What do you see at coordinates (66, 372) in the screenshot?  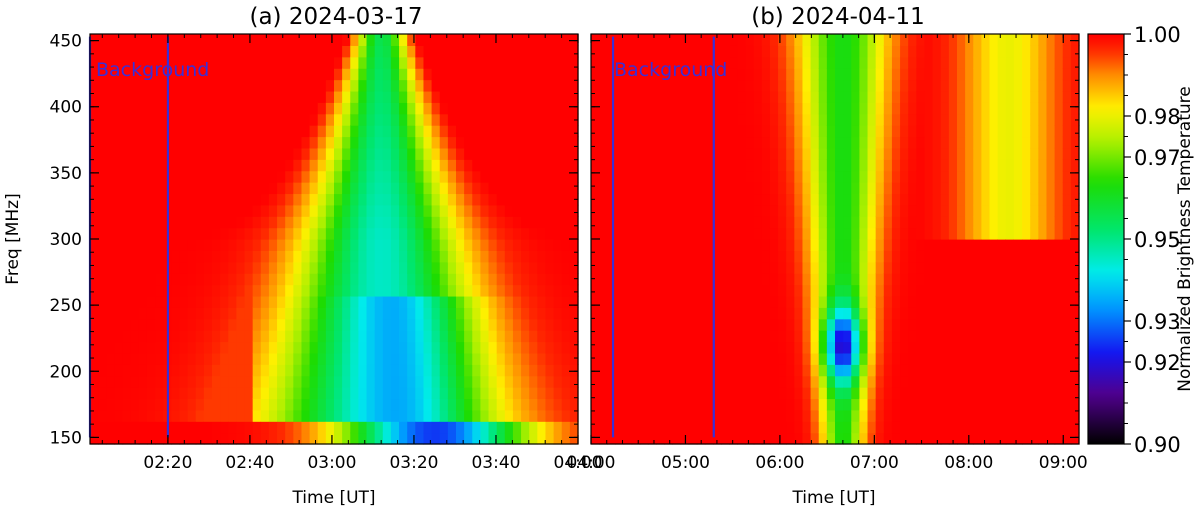 I see `y-tick-label: 200` at bounding box center [66, 372].